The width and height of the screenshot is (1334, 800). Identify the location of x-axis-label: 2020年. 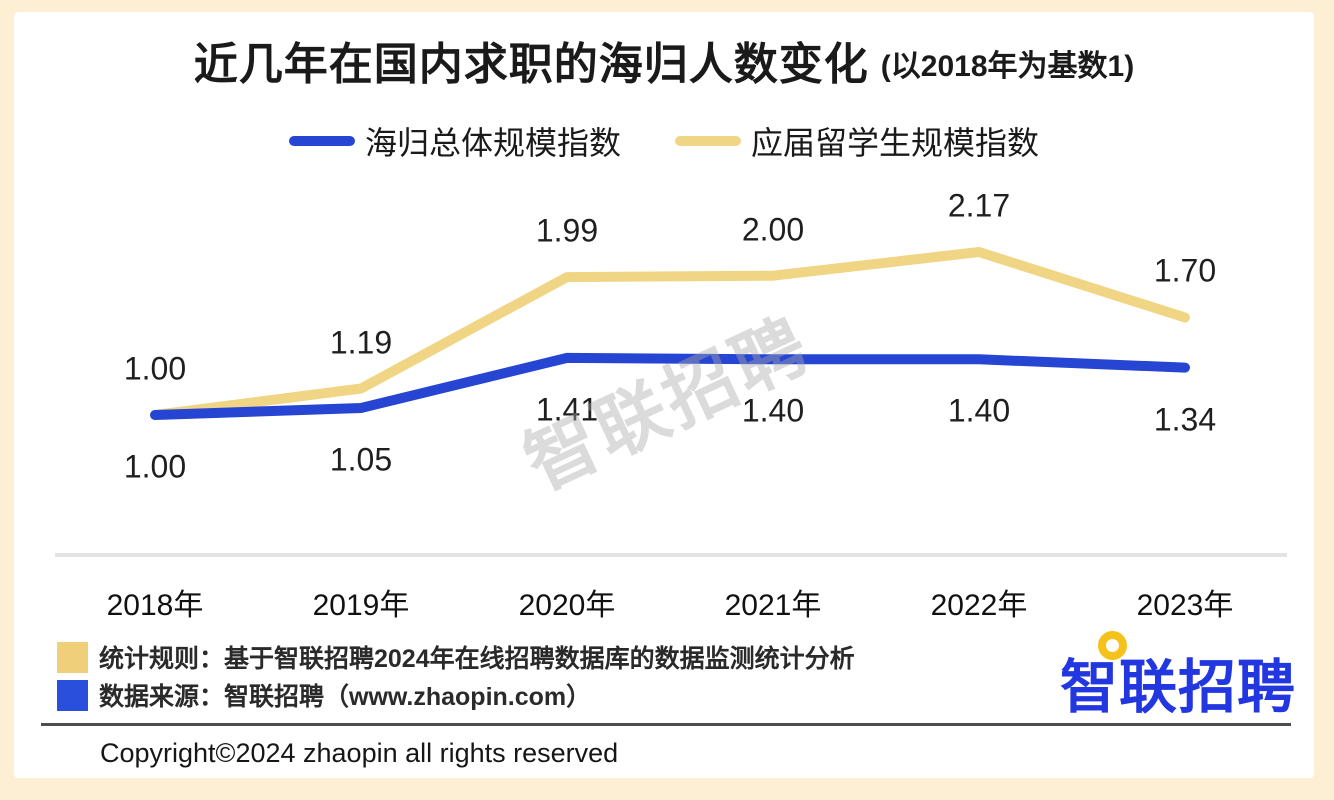
(567, 605).